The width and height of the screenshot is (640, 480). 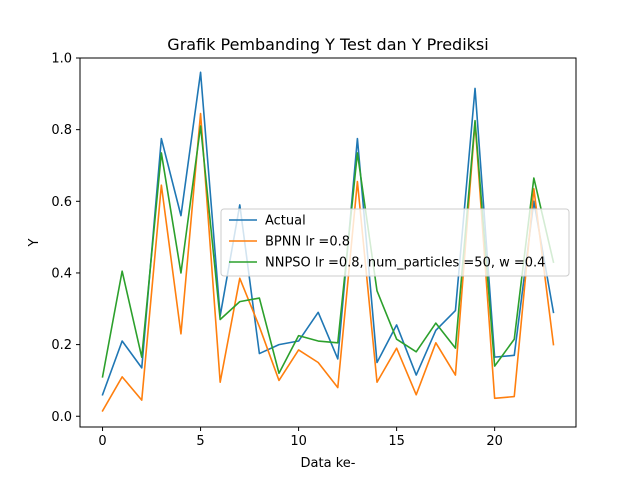 What do you see at coordinates (102, 441) in the screenshot?
I see `x-tick-label: 0` at bounding box center [102, 441].